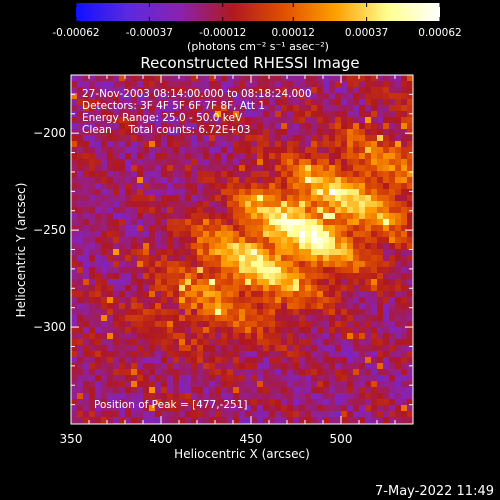 This screenshot has height=500, width=500. Describe the element at coordinates (242, 454) in the screenshot. I see `x-axis-label: Heliocentric X (arcsec)` at that location.